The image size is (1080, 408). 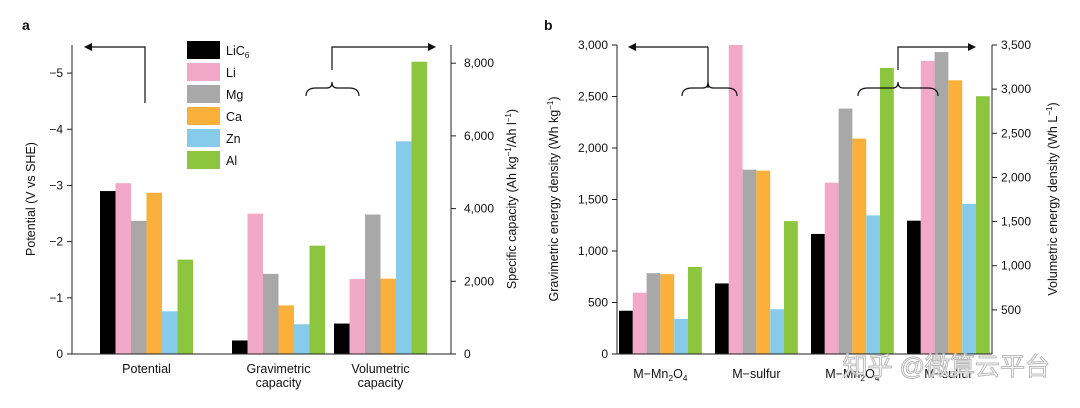 What do you see at coordinates (381, 58) in the screenshot?
I see `panel-a-right-arrow` at bounding box center [381, 58].